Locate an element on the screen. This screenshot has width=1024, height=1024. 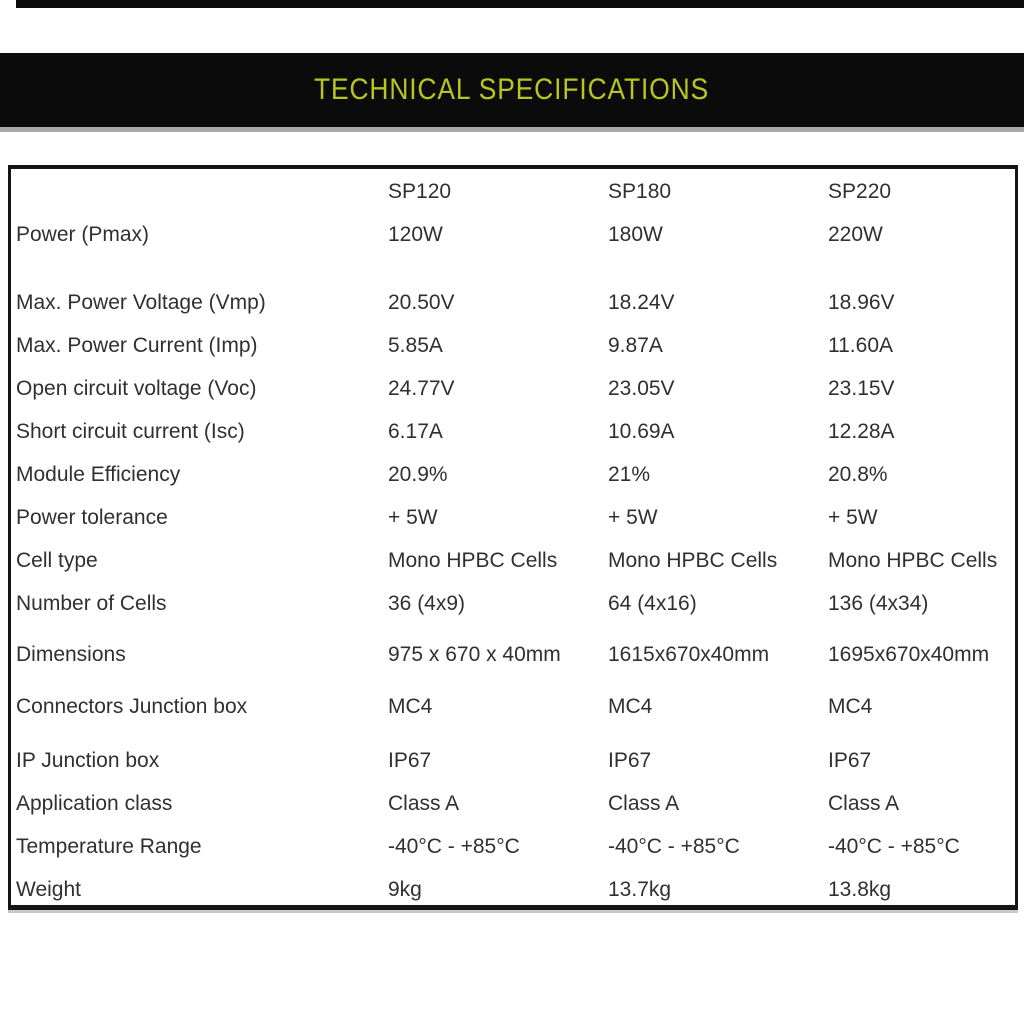
spec-label: Application class is located at coordinates (94, 803).